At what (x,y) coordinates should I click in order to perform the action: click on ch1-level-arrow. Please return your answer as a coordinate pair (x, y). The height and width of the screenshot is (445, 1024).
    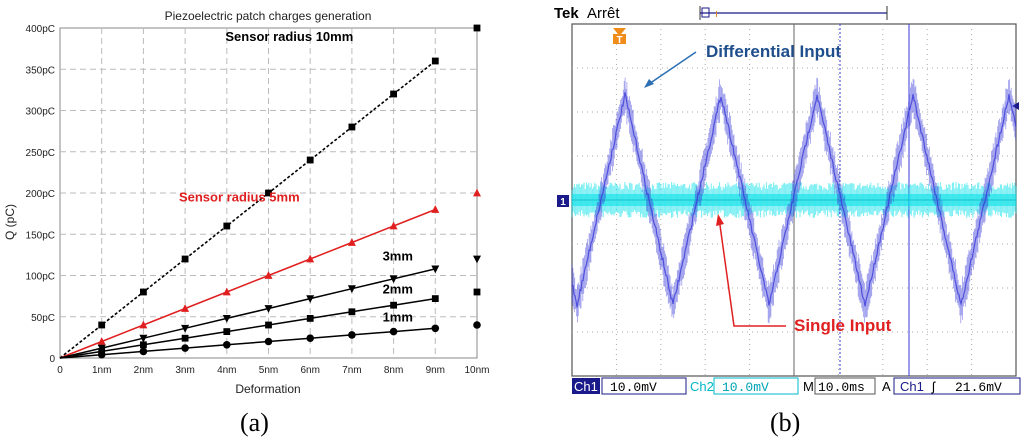
    Looking at the image, I should click on (1015, 106).